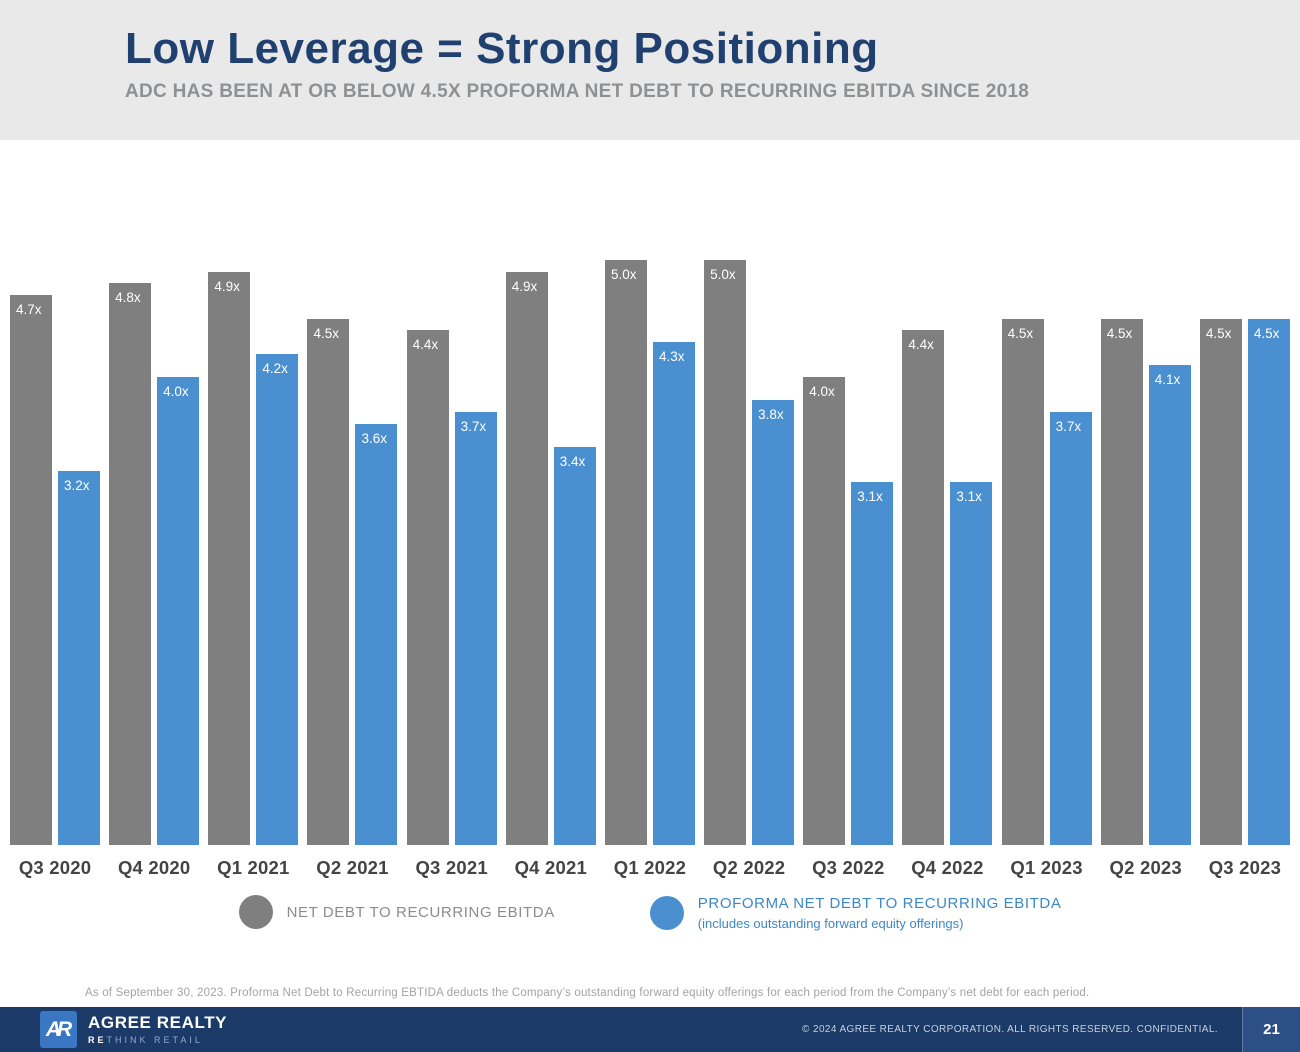 This screenshot has height=1052, width=1300. What do you see at coordinates (130, 564) in the screenshot?
I see `net-debt-bar: 4.8x` at bounding box center [130, 564].